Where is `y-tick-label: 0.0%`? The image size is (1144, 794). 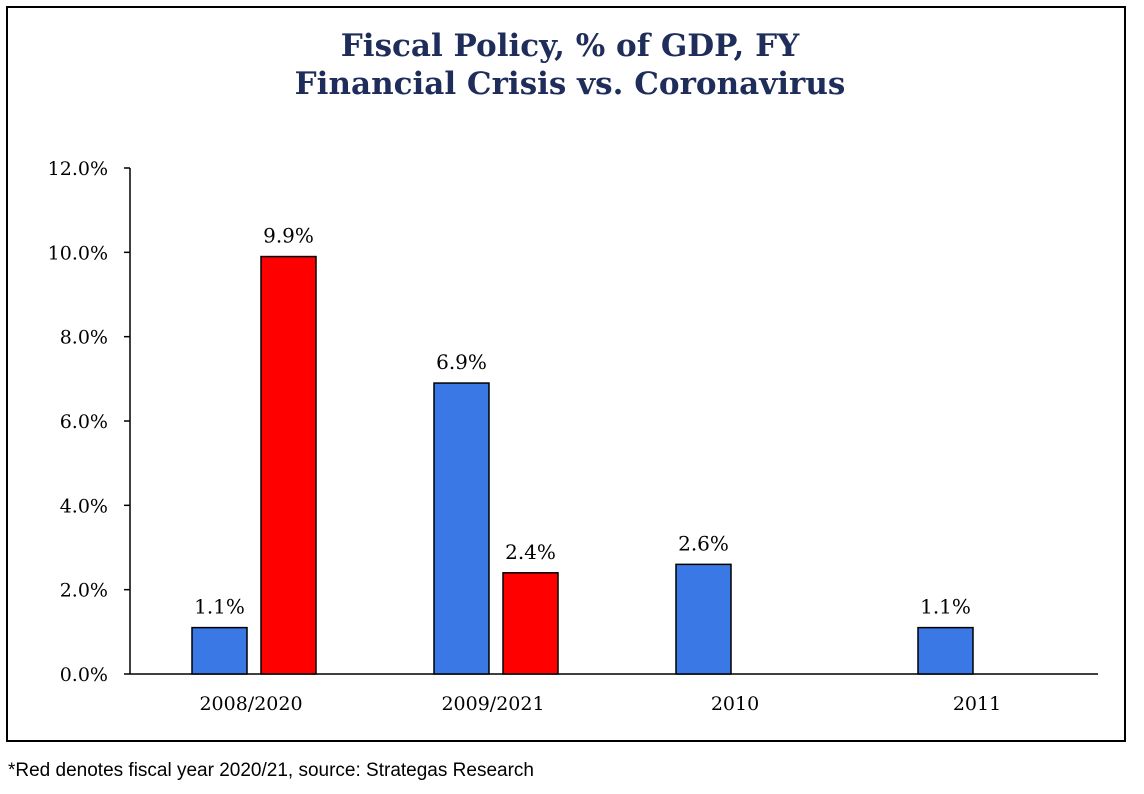
y-tick-label: 0.0% is located at coordinates (84, 675).